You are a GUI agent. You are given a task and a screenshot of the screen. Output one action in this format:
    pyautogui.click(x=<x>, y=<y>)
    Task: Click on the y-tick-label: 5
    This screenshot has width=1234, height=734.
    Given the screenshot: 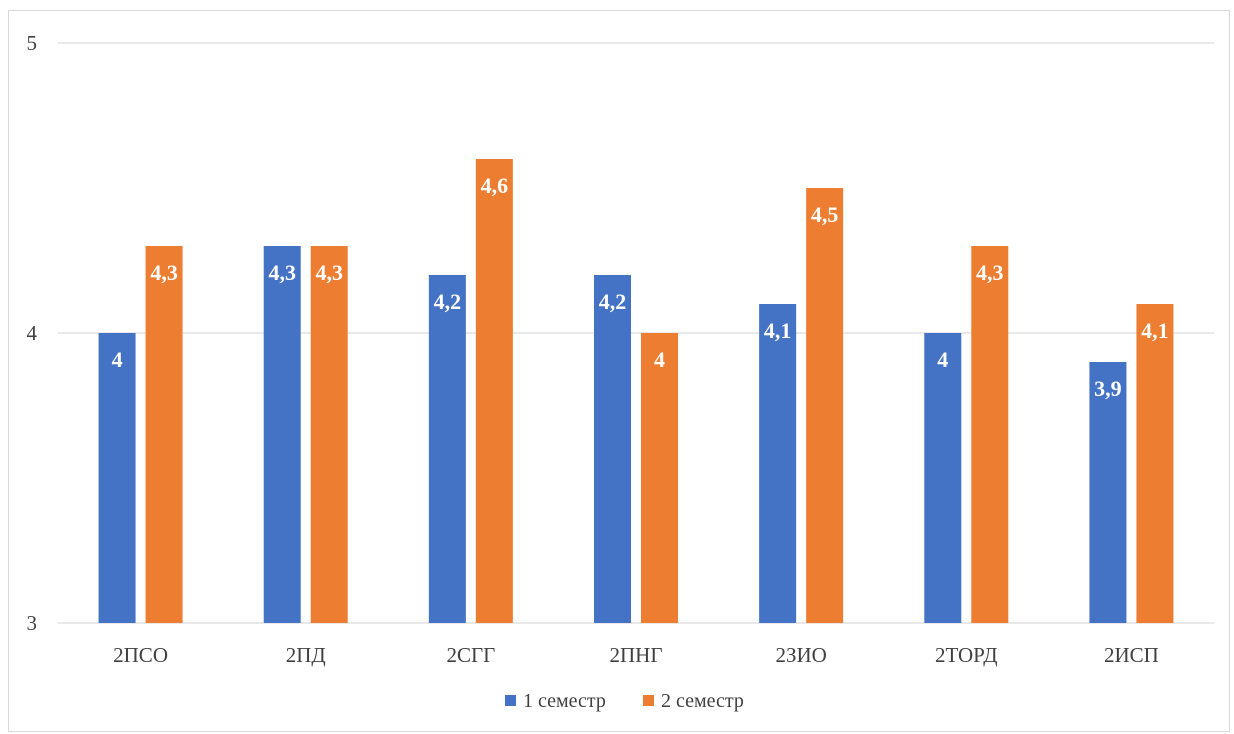 What is the action you would take?
    pyautogui.click(x=32, y=43)
    